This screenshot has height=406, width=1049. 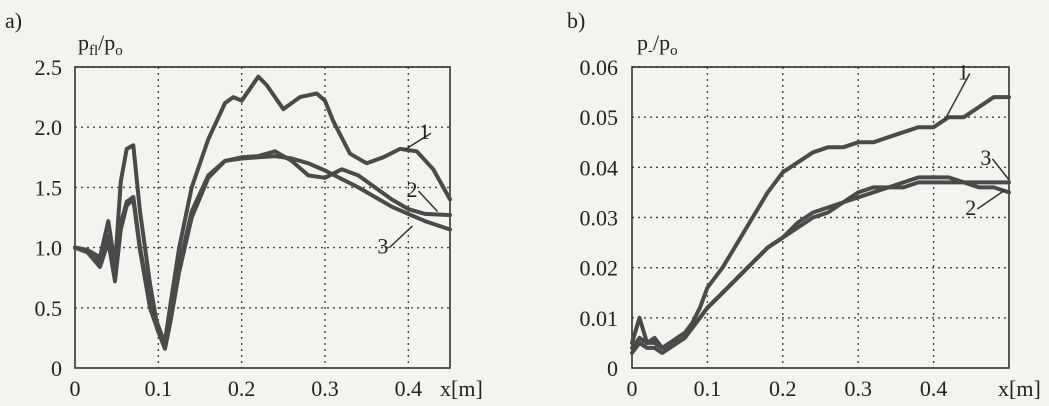 What do you see at coordinates (599, 67) in the screenshot?
I see `y-tick-label: 0.06` at bounding box center [599, 67].